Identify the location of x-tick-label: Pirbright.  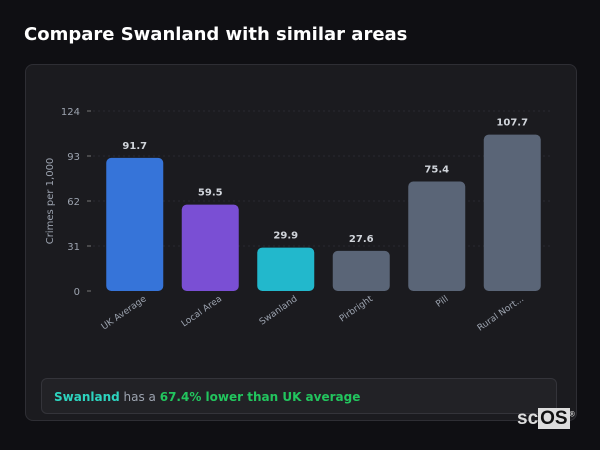
(356, 309).